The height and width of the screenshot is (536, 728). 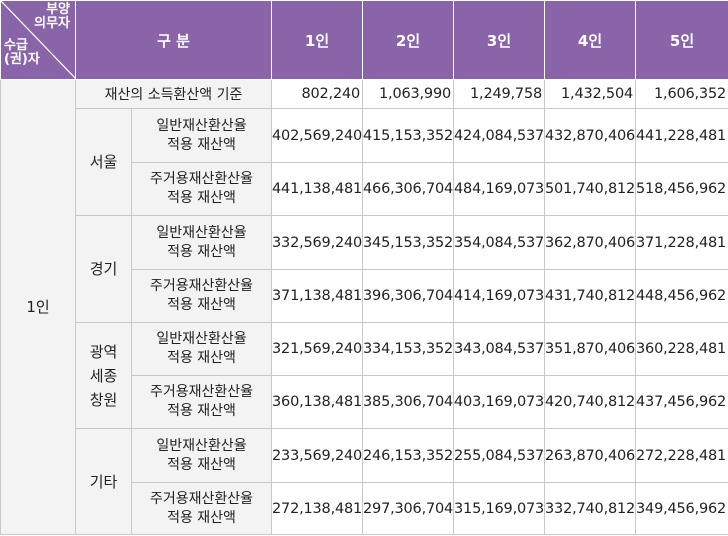 I want to click on table-cell: 385,306,704, so click(x=408, y=402).